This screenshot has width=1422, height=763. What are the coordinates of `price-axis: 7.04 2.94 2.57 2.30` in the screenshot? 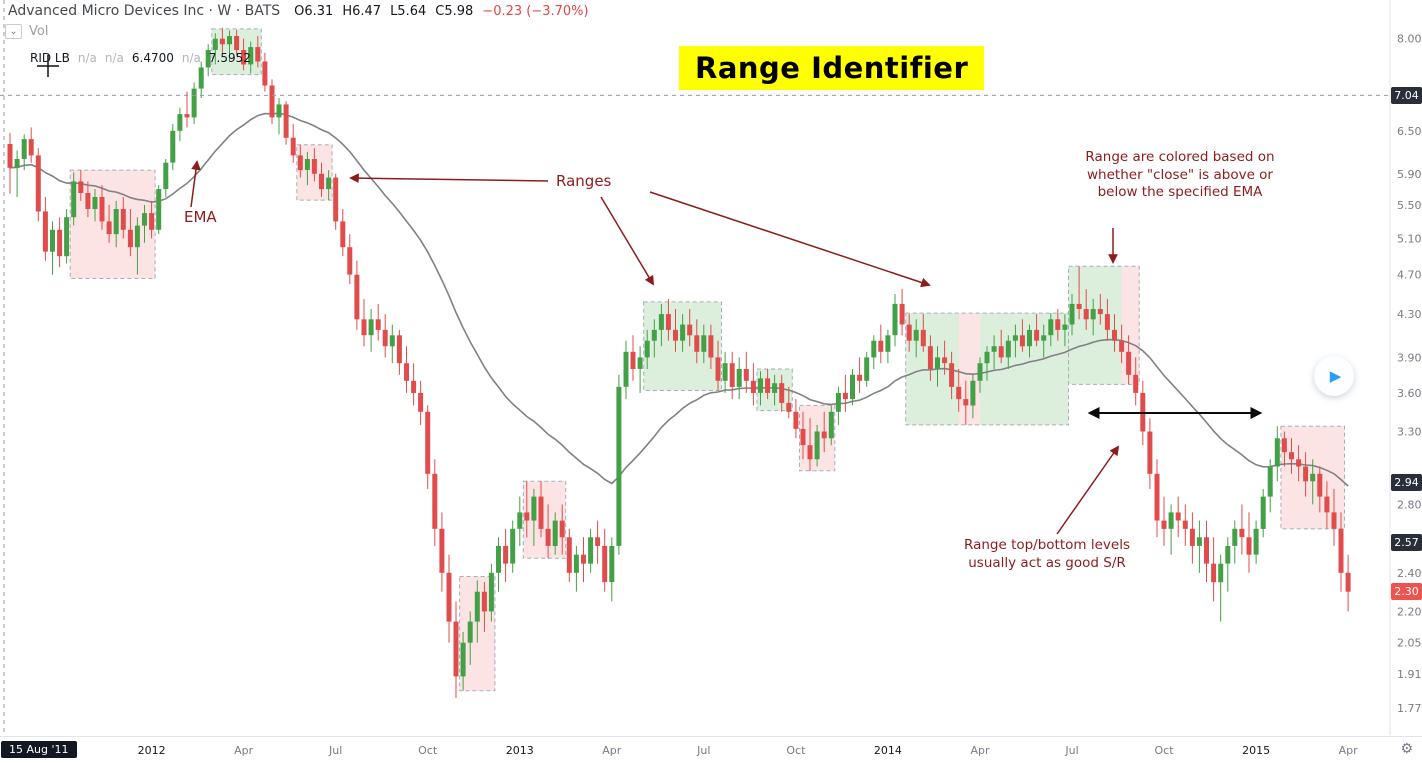 It's located at (1406, 367).